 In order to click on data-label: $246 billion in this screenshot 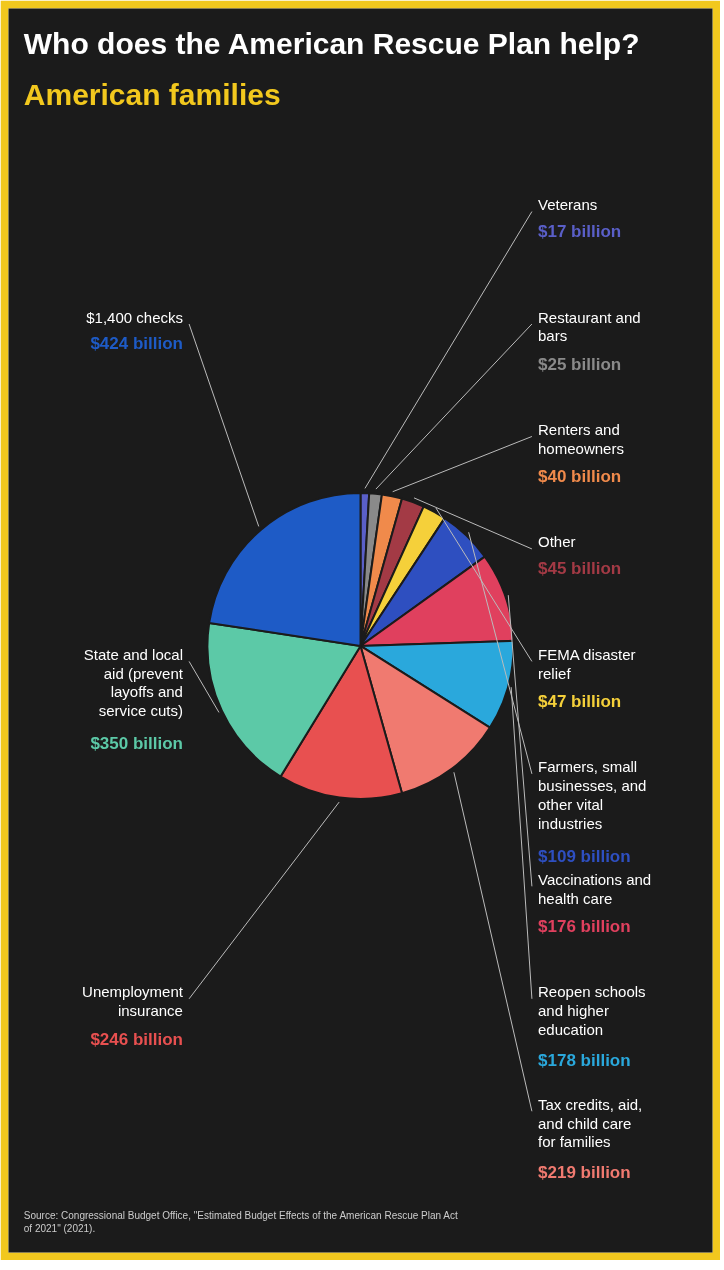, I will do `click(136, 1039)`.